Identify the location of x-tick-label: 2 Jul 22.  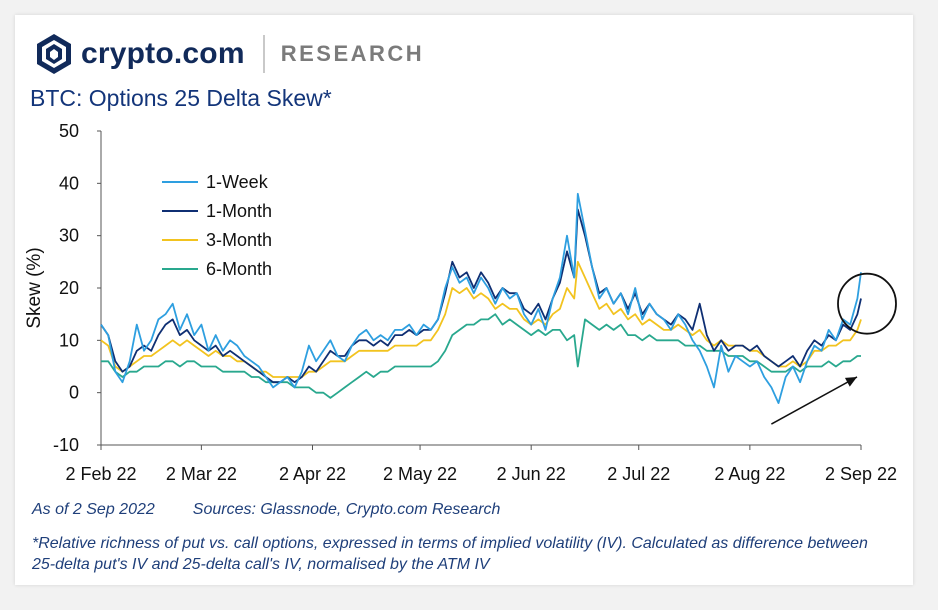
(638, 474).